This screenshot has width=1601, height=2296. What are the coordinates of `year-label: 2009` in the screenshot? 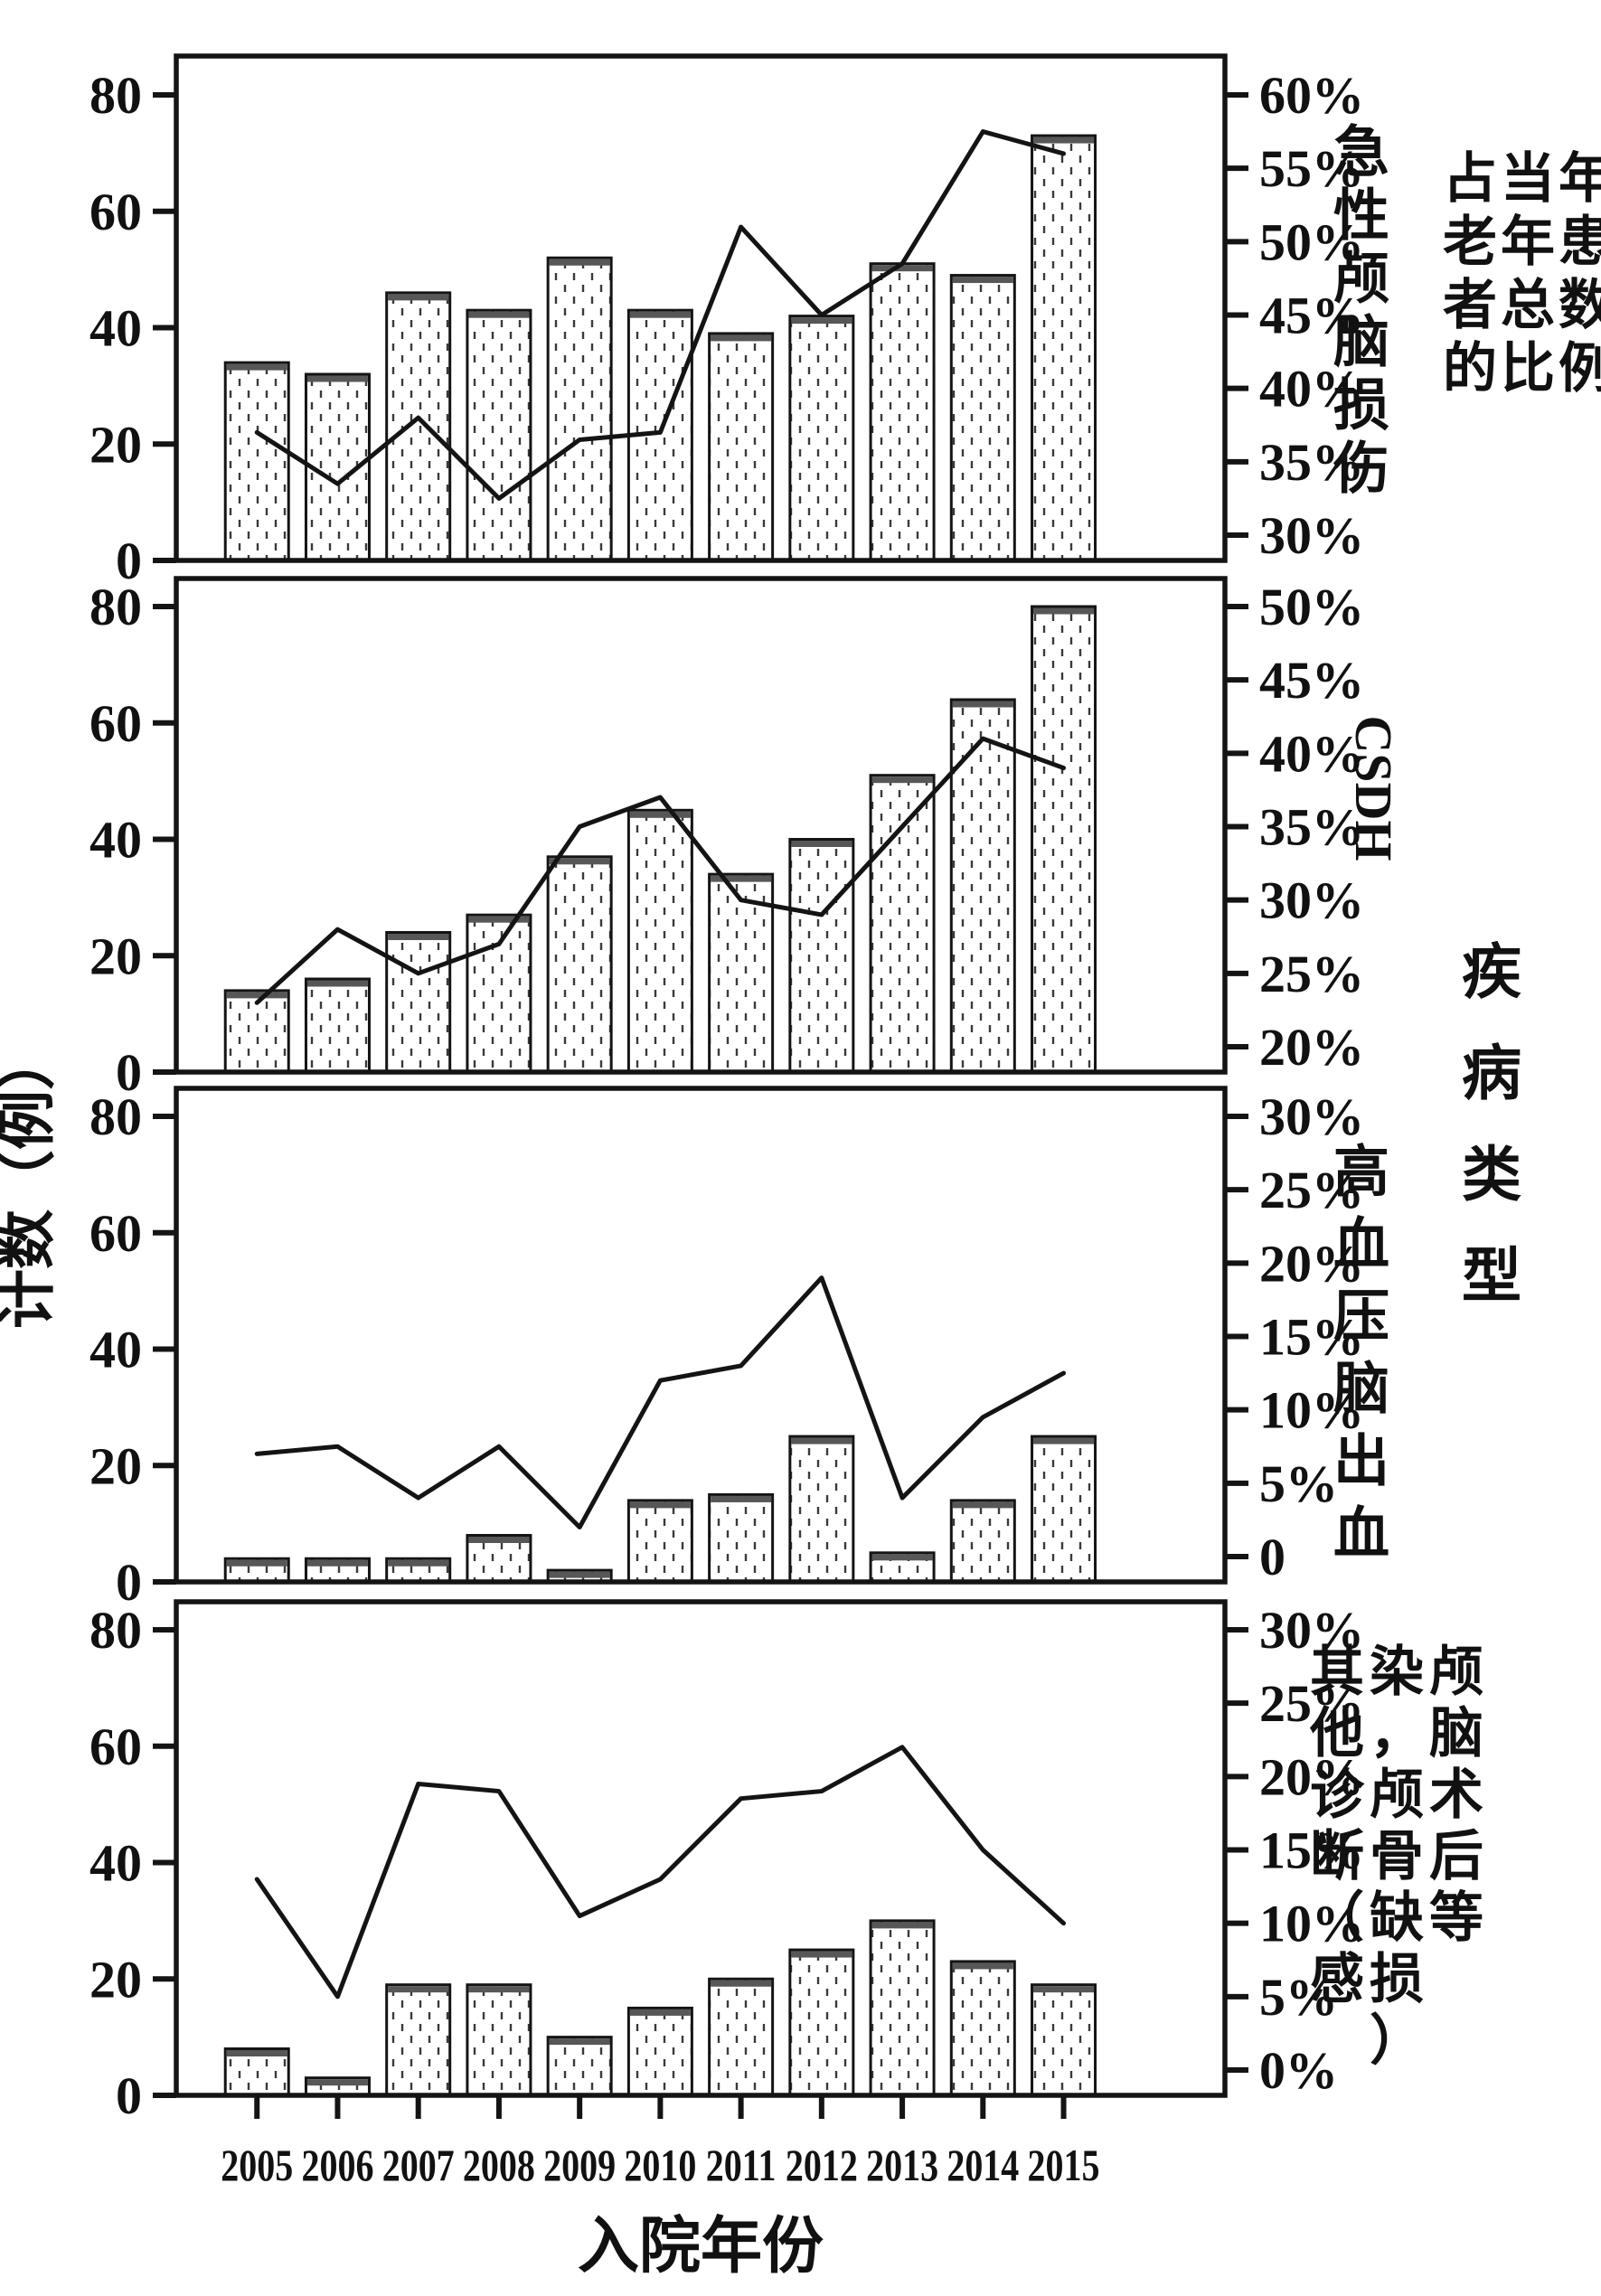 It's located at (580, 2165).